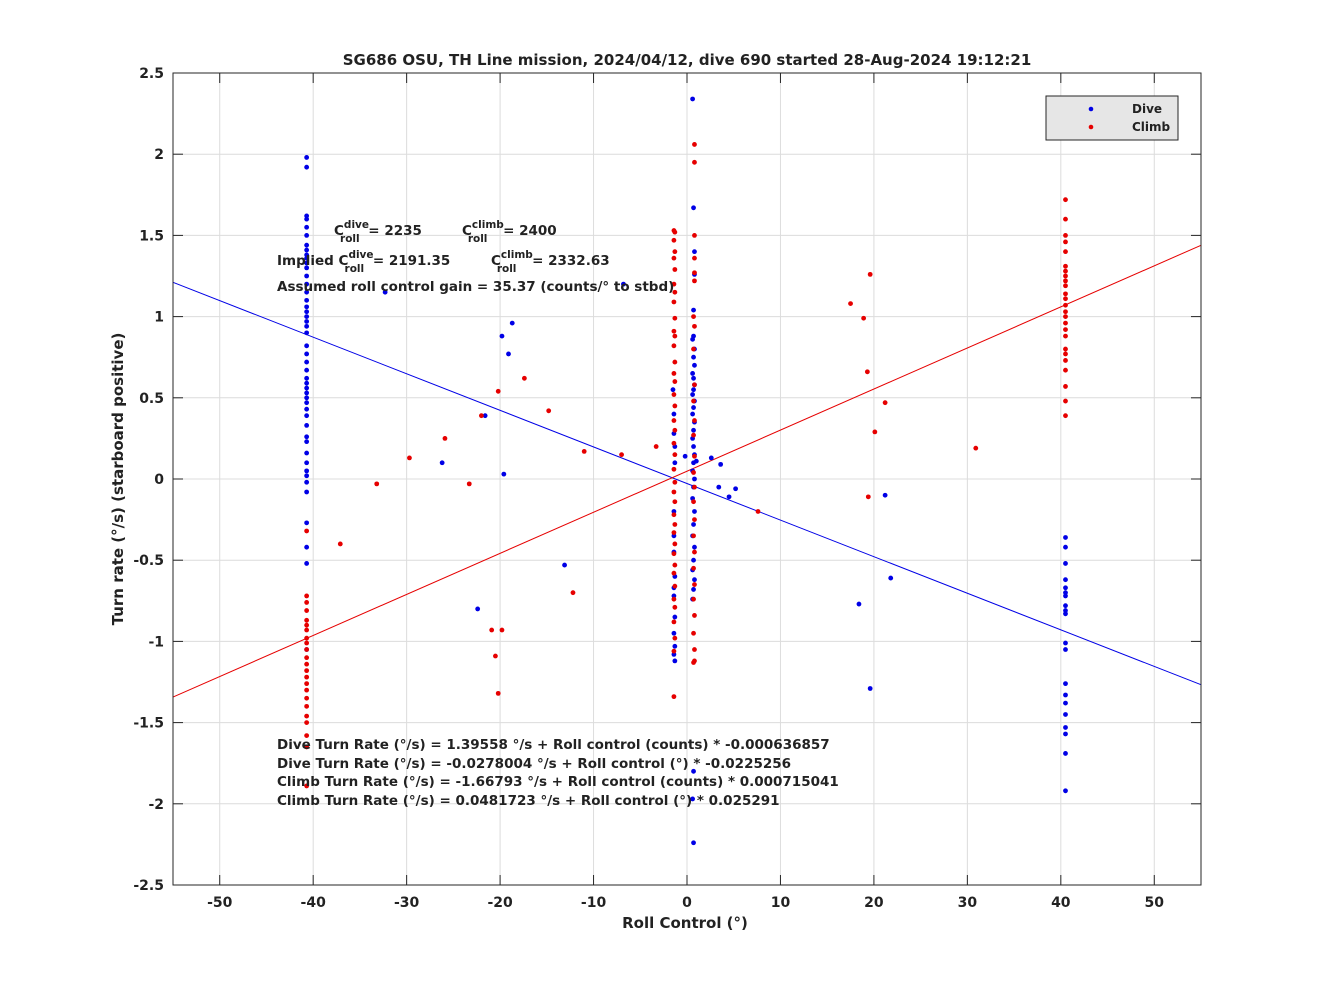 Image resolution: width=1328 pixels, height=996 pixels. Describe the element at coordinates (1147, 109) in the screenshot. I see `legend-dive-label: Dive` at that location.